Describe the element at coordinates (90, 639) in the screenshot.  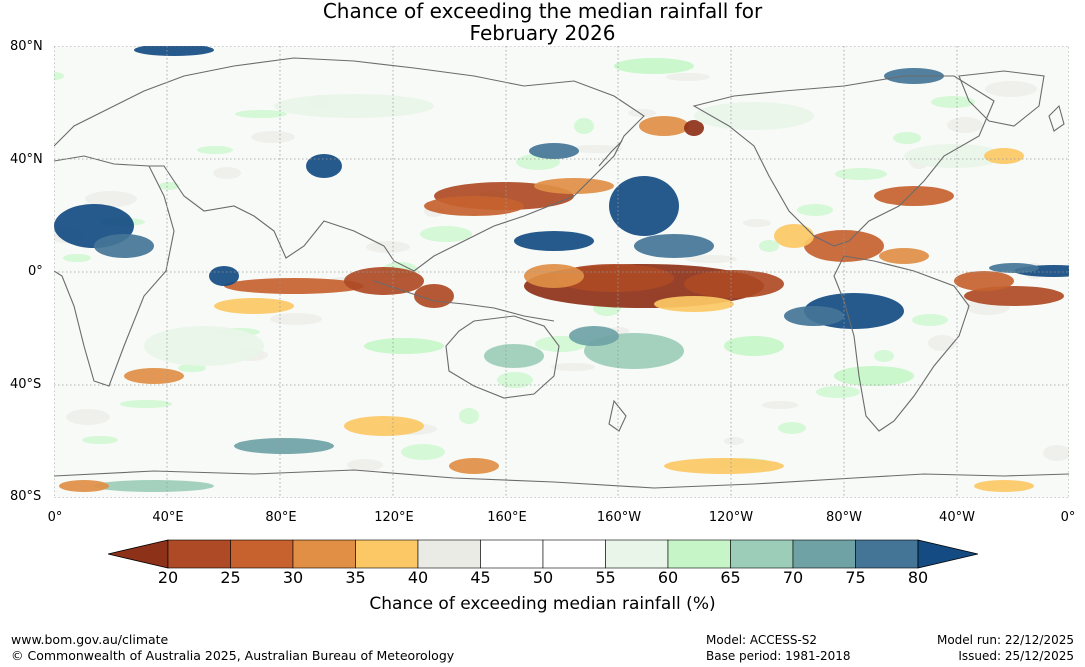
I see `footer-url: www.bom.gov.au/climate` at that location.